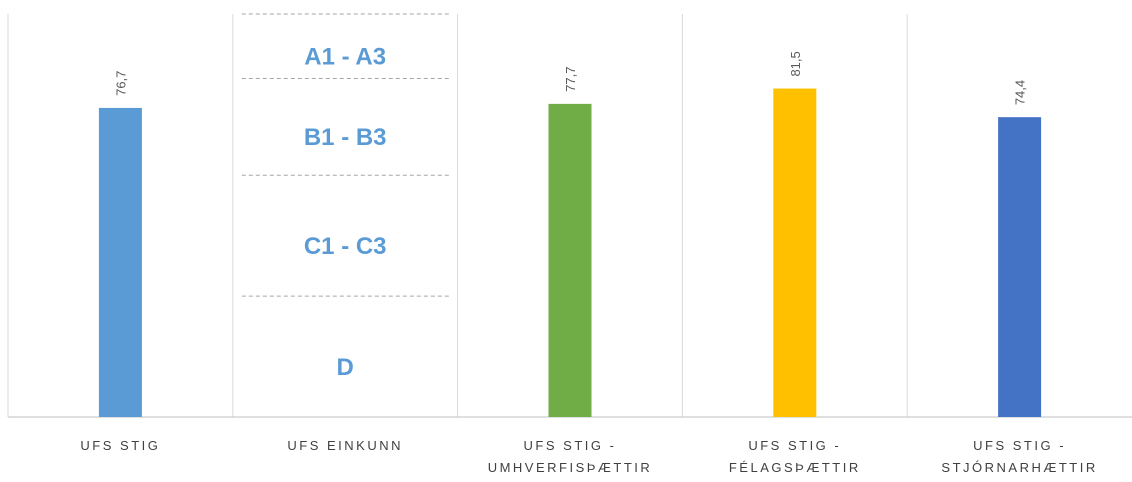 The width and height of the screenshot is (1132, 482). Describe the element at coordinates (795, 467) in the screenshot. I see `x-tick-label: FÉLAGSÞÆTTIR` at that location.